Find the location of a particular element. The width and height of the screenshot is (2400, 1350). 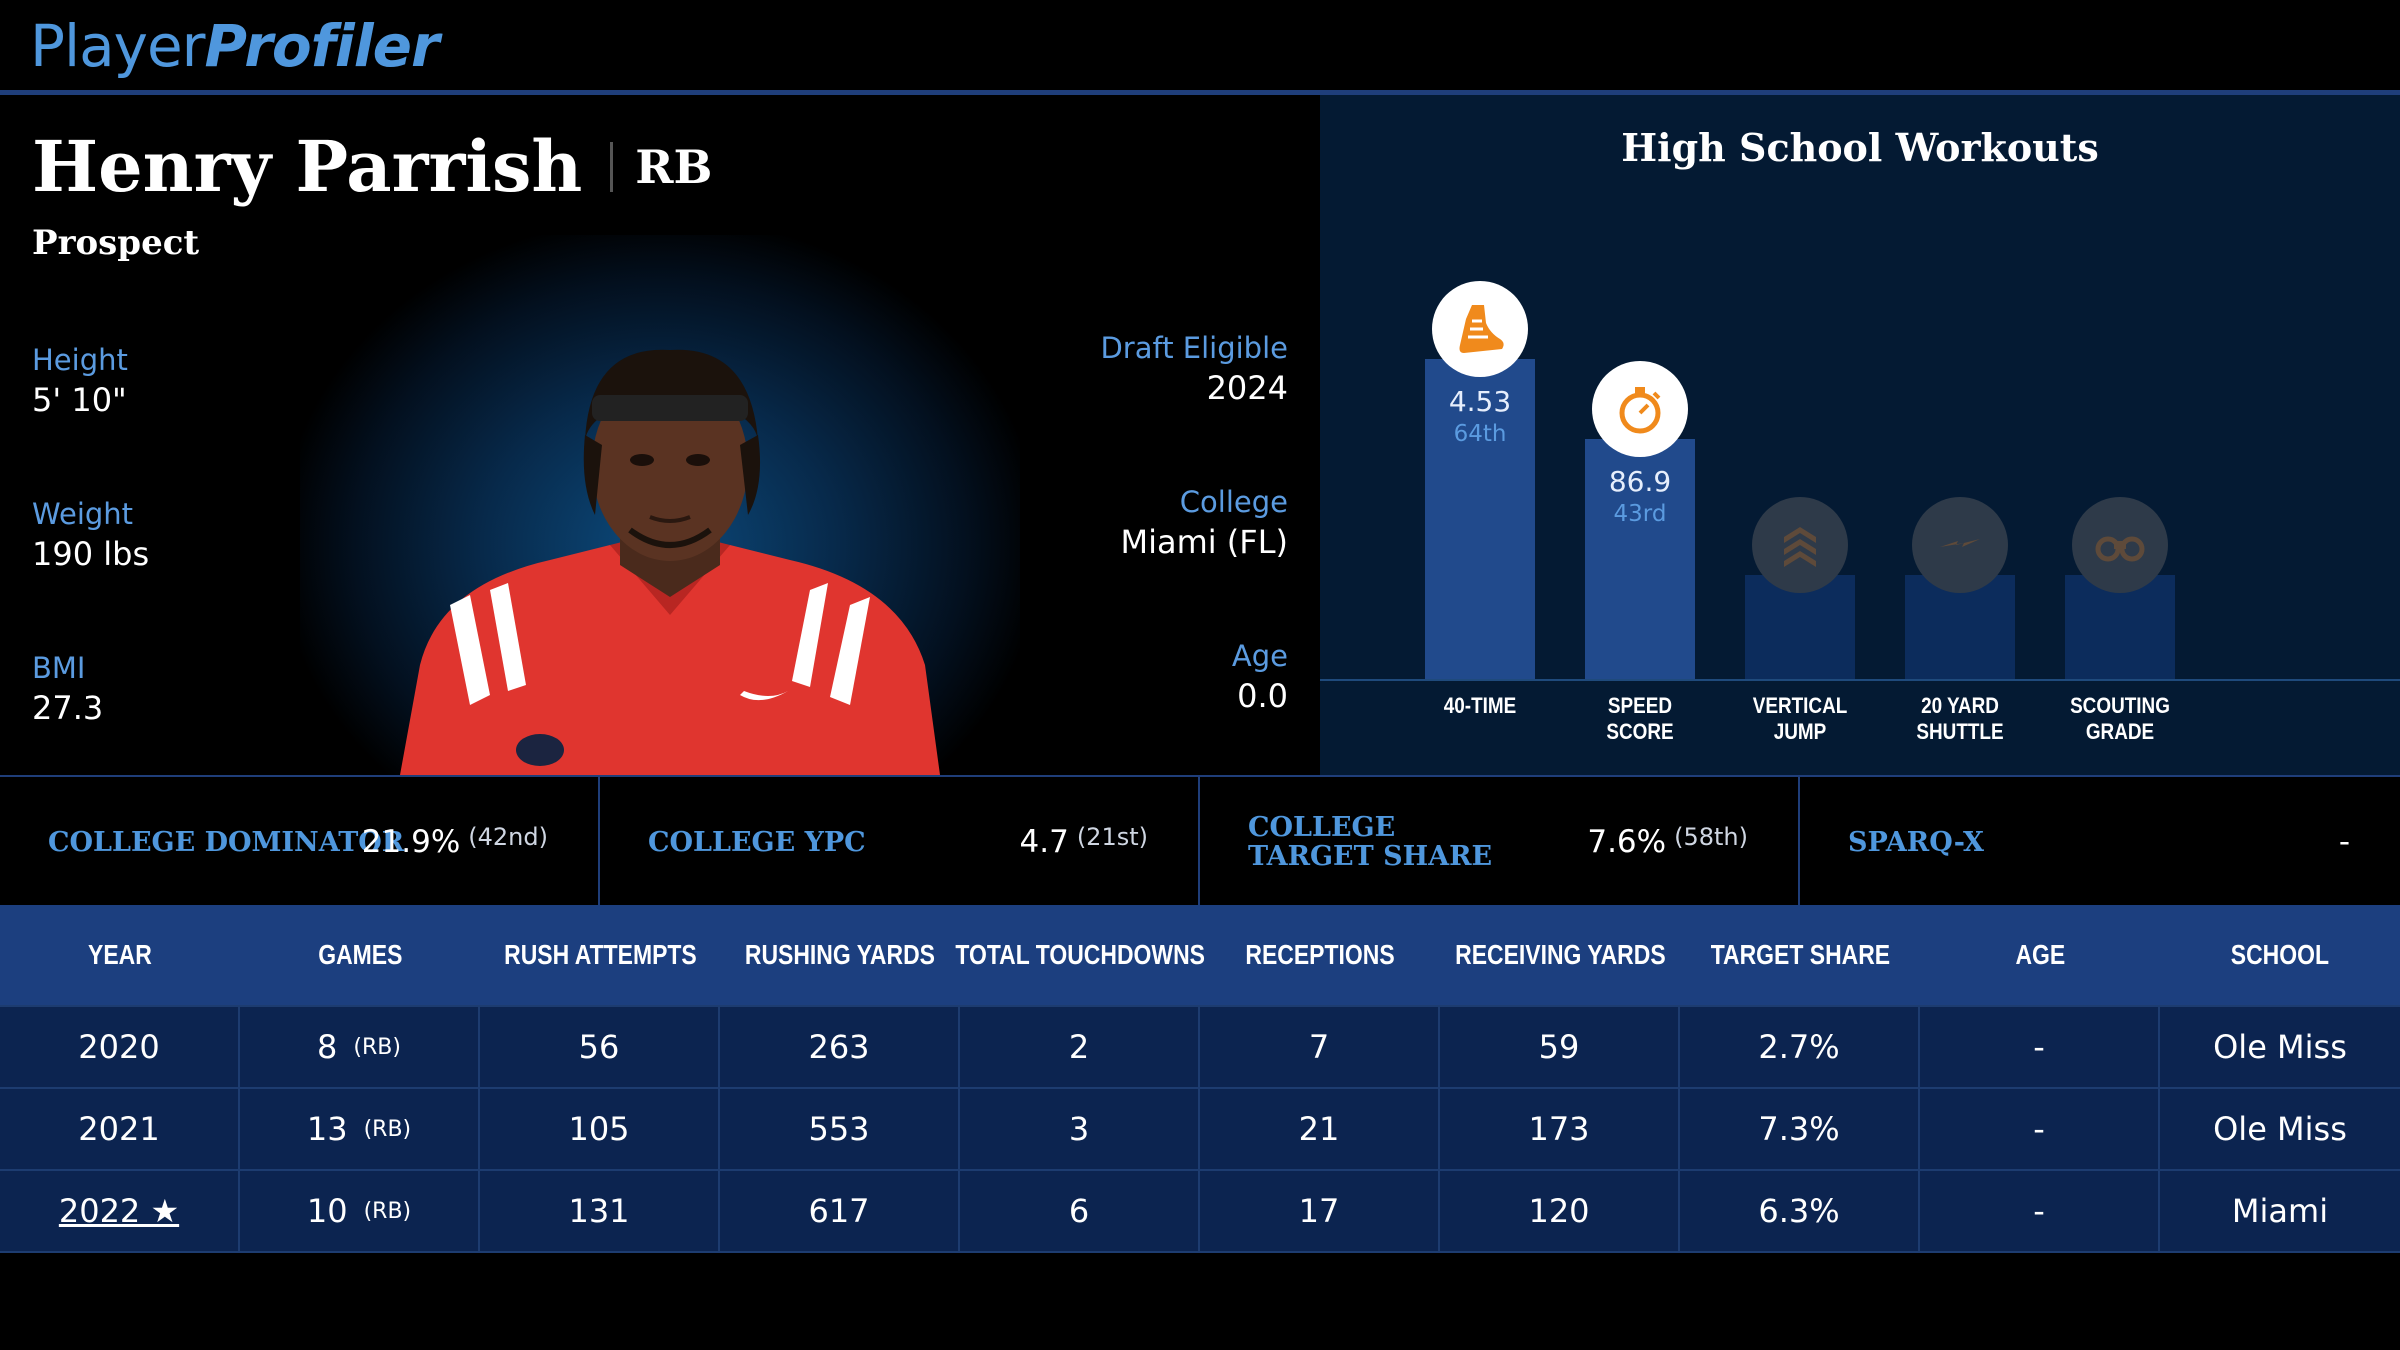

column-header: RECEPTIONS is located at coordinates (1320, 955).